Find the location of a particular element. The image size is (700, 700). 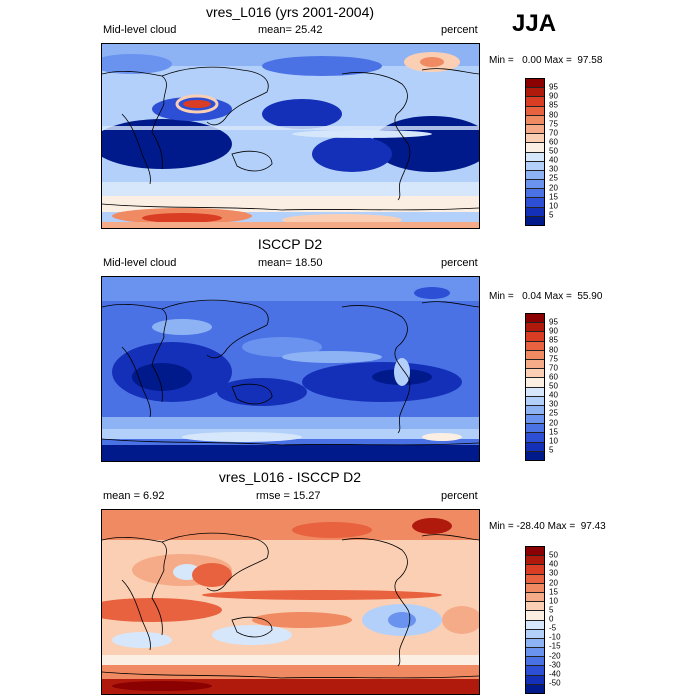

colorbar-diff-label: 0 is located at coordinates (551, 619).